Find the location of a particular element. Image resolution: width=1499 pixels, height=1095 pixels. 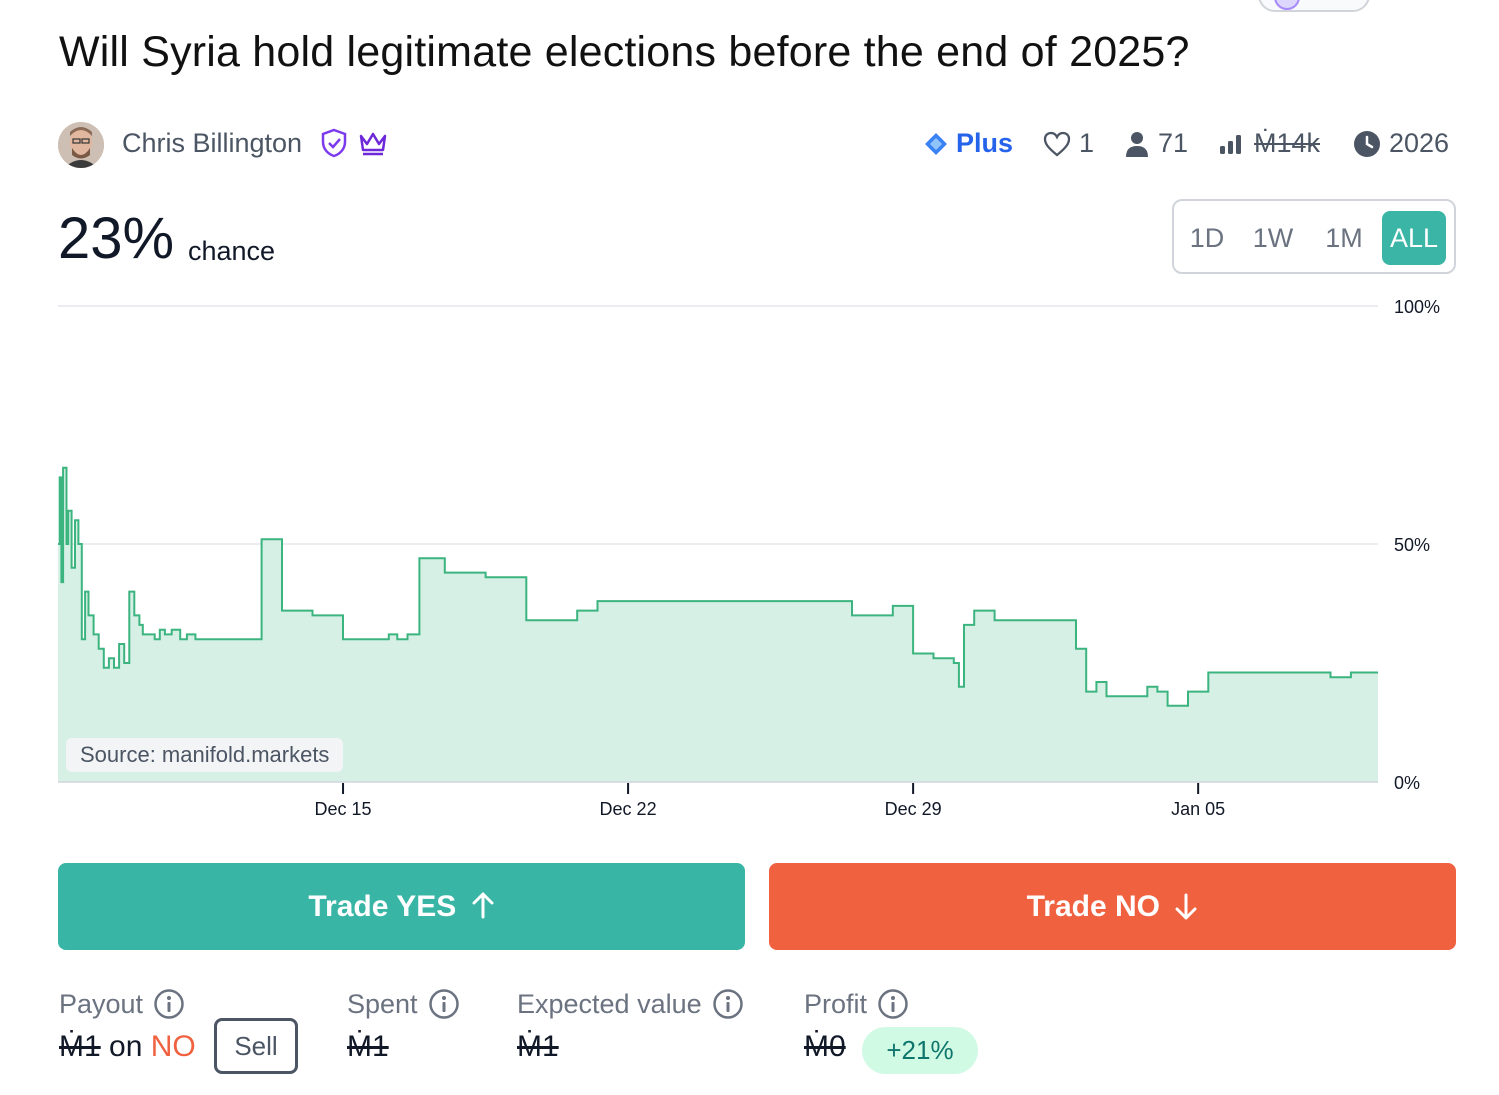

trade-no-label: Trade NO is located at coordinates (1093, 906).